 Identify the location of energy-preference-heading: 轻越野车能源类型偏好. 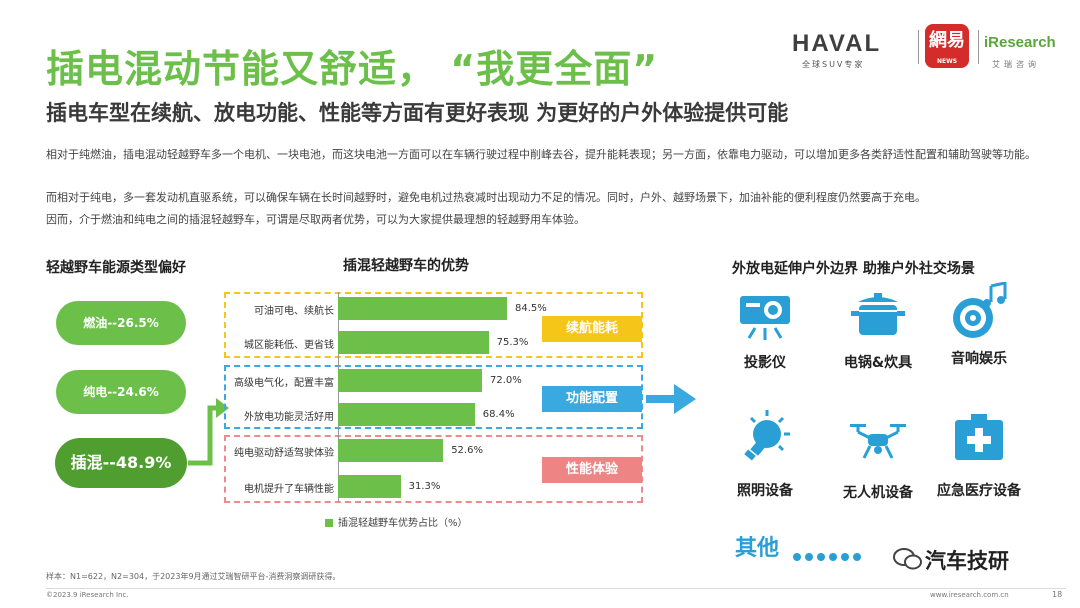
(116, 268).